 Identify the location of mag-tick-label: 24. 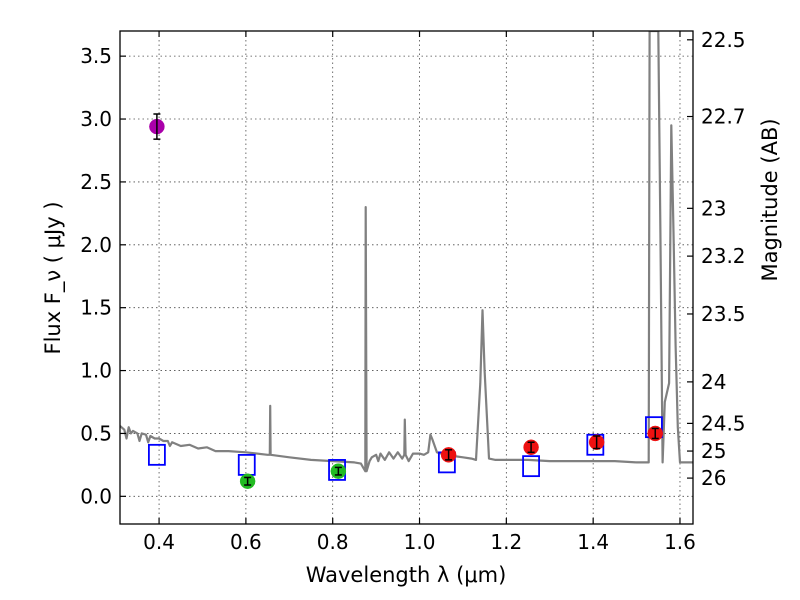
(713, 382).